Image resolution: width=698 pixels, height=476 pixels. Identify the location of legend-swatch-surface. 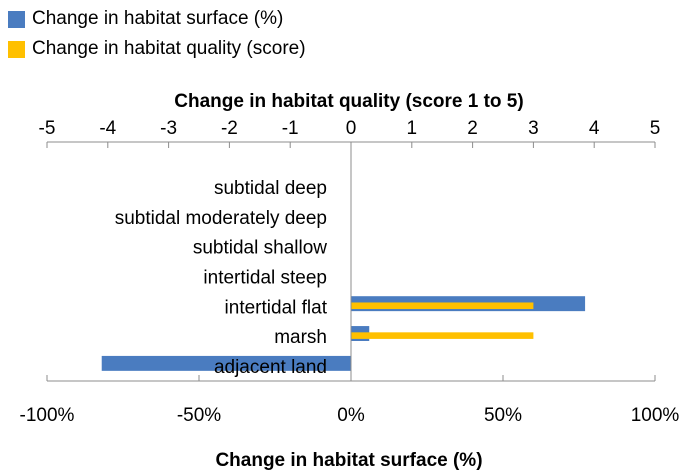
(16, 19).